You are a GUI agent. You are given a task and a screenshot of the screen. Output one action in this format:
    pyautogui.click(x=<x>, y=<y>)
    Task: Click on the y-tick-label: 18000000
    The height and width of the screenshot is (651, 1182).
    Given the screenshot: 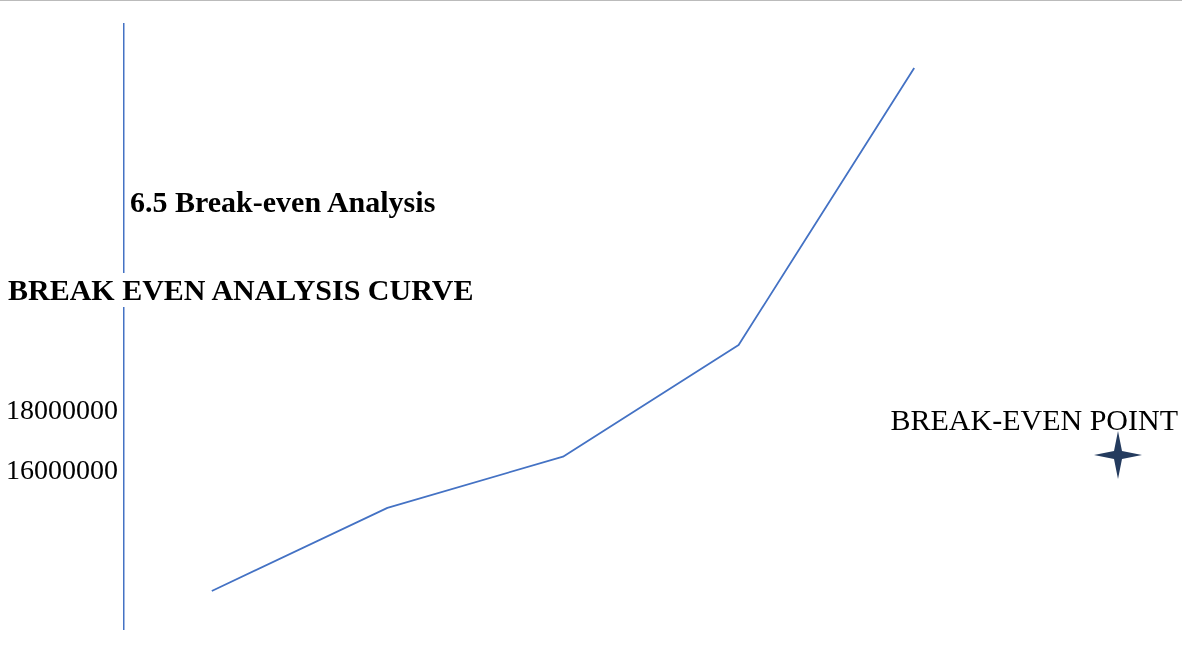 What is the action you would take?
    pyautogui.click(x=62, y=409)
    